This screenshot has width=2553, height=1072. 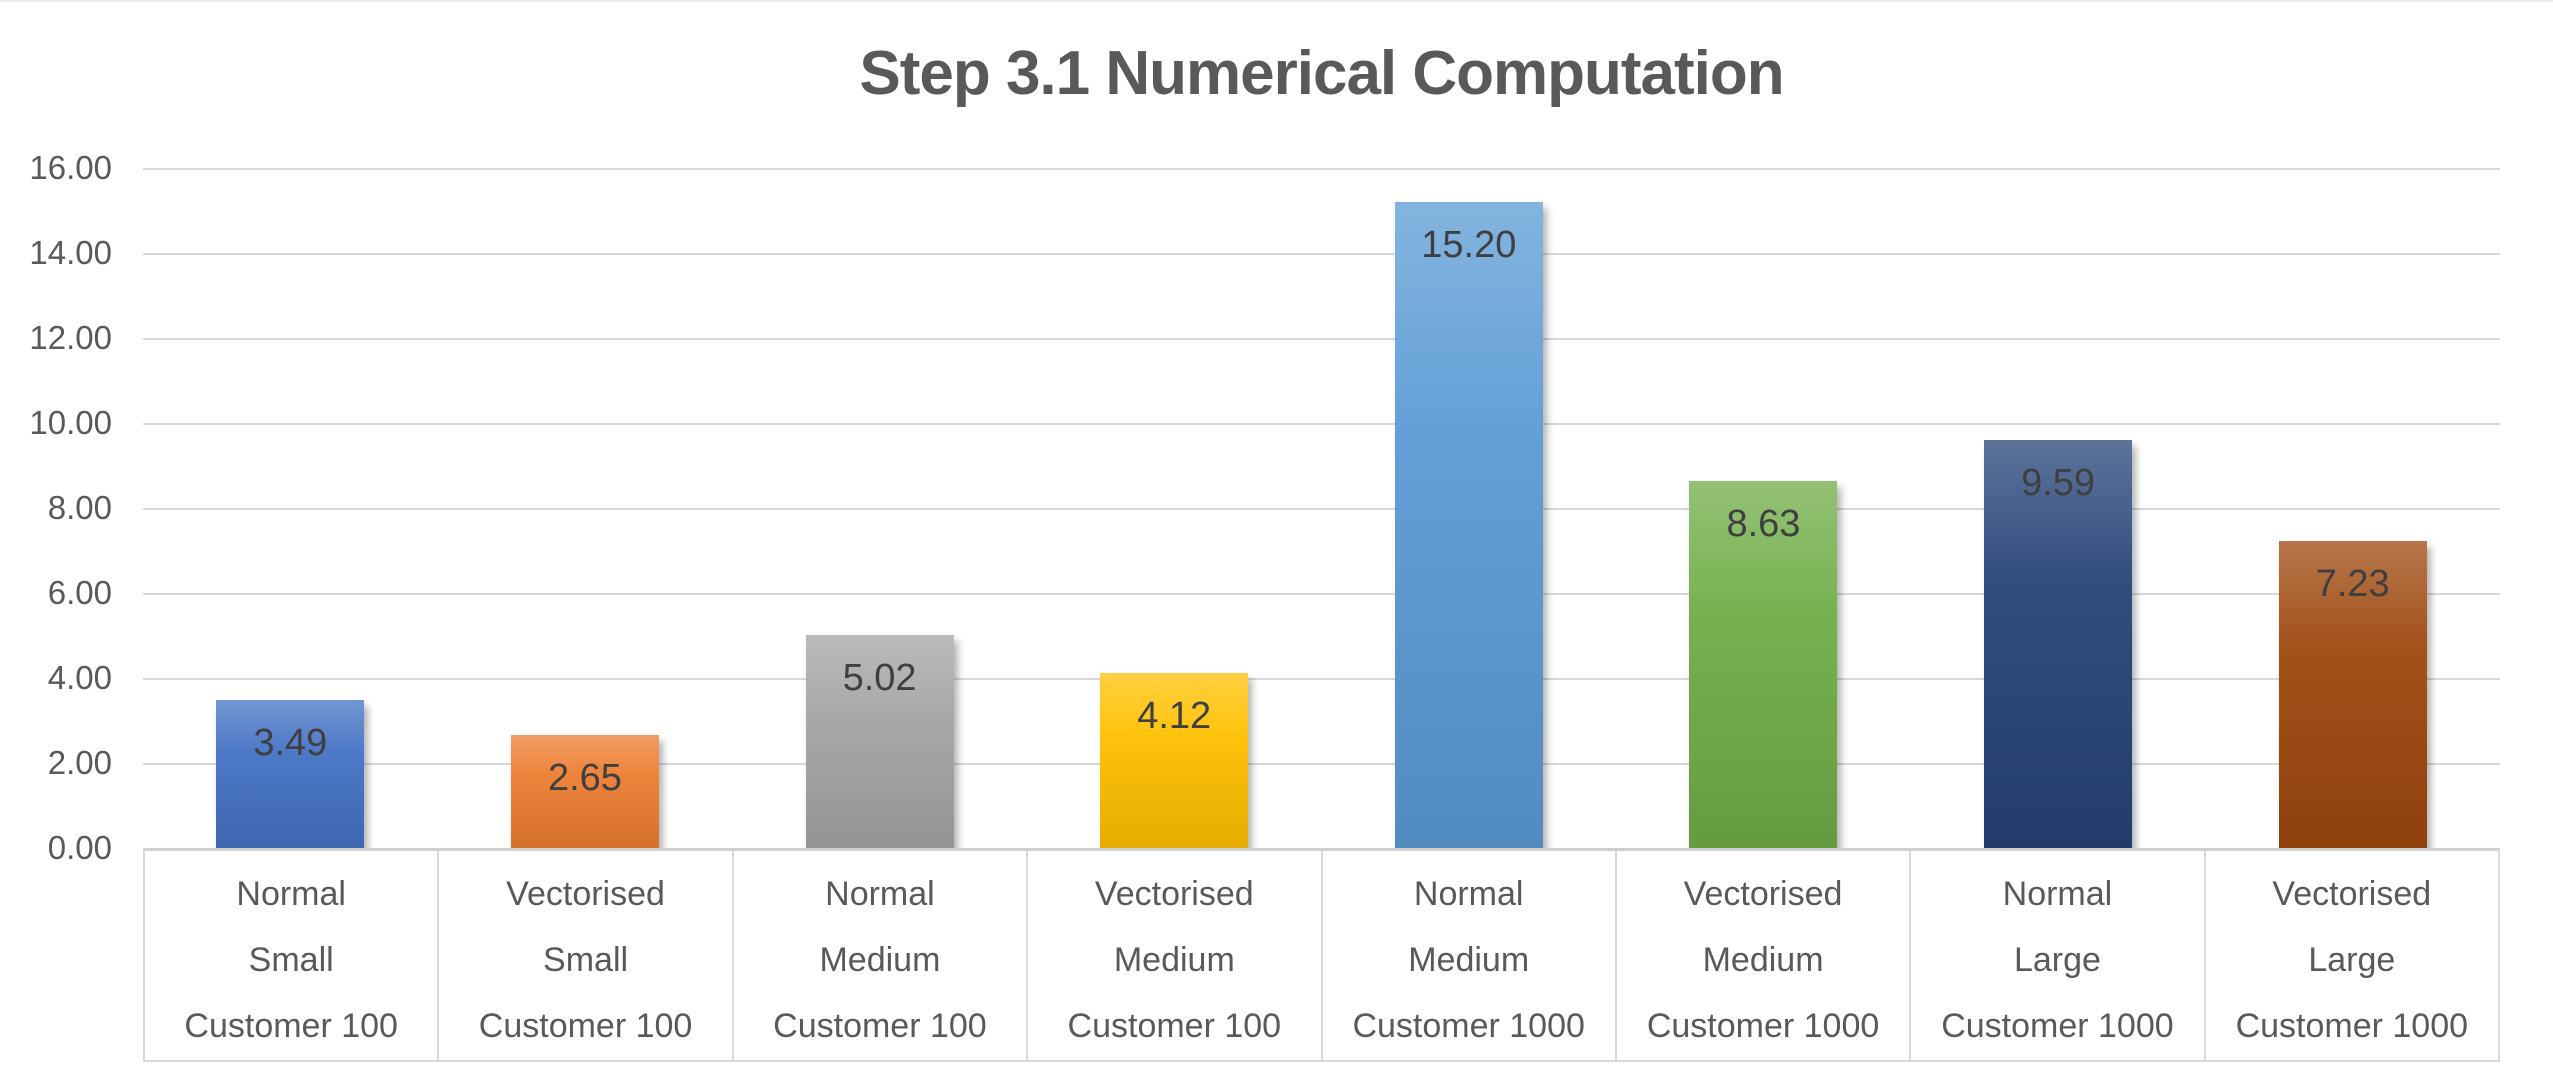 What do you see at coordinates (79, 677) in the screenshot?
I see `y-tick-label: 4.00` at bounding box center [79, 677].